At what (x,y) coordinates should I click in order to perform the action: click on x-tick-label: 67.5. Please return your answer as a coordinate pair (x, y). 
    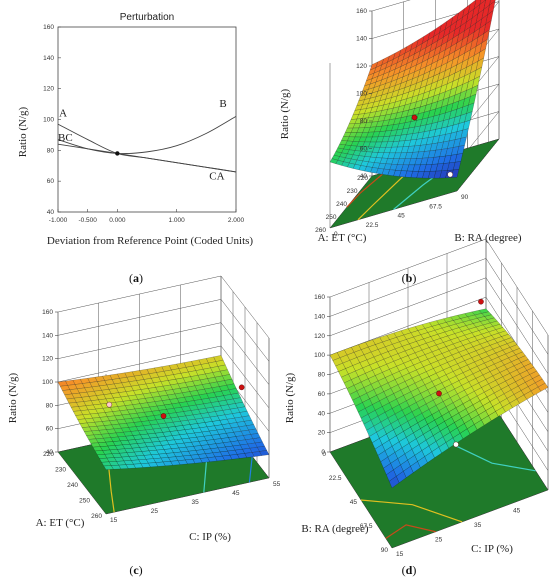
    Looking at the image, I should click on (366, 526).